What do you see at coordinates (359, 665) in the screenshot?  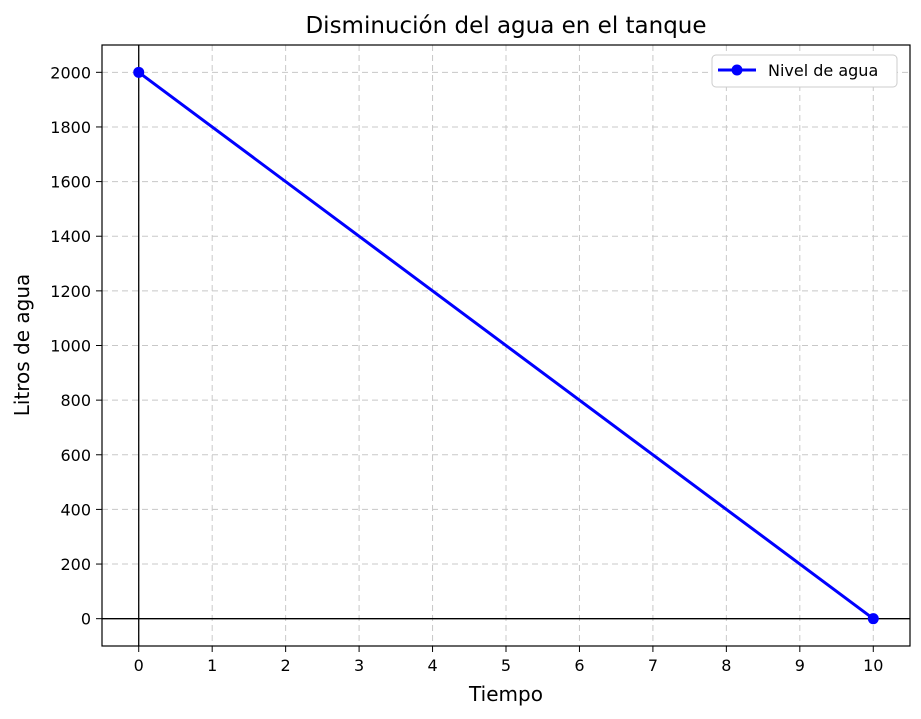 I see `x-tick-label: 3` at bounding box center [359, 665].